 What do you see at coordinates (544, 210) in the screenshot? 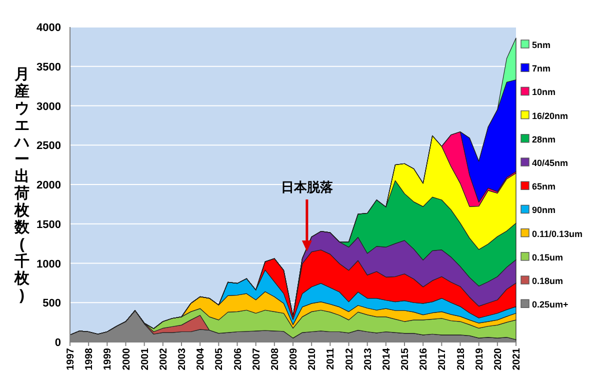
I see `legend-label: 90nm` at bounding box center [544, 210].